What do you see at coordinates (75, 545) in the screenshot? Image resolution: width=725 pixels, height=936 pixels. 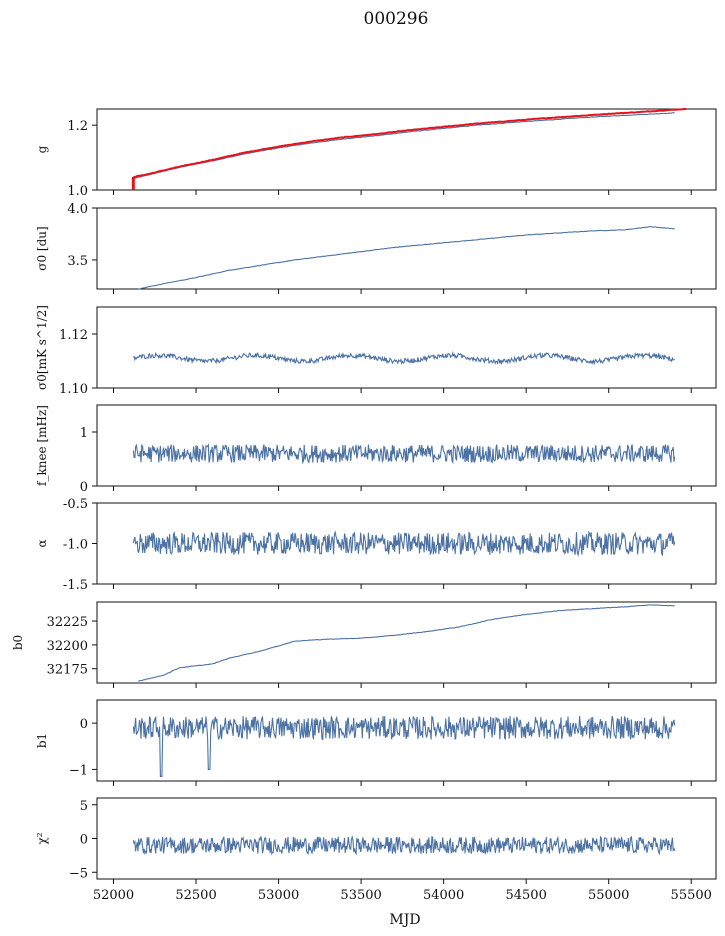 I see `panel-alpha-ytick-label-1: -1.0` at bounding box center [75, 545].